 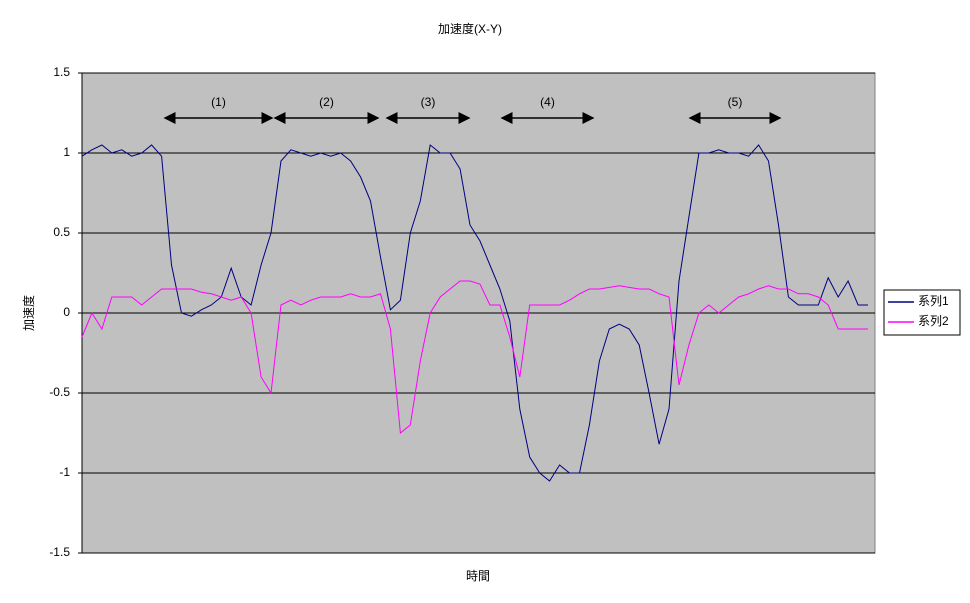 What do you see at coordinates (478, 576) in the screenshot?
I see `x-axis-label: 時間` at bounding box center [478, 576].